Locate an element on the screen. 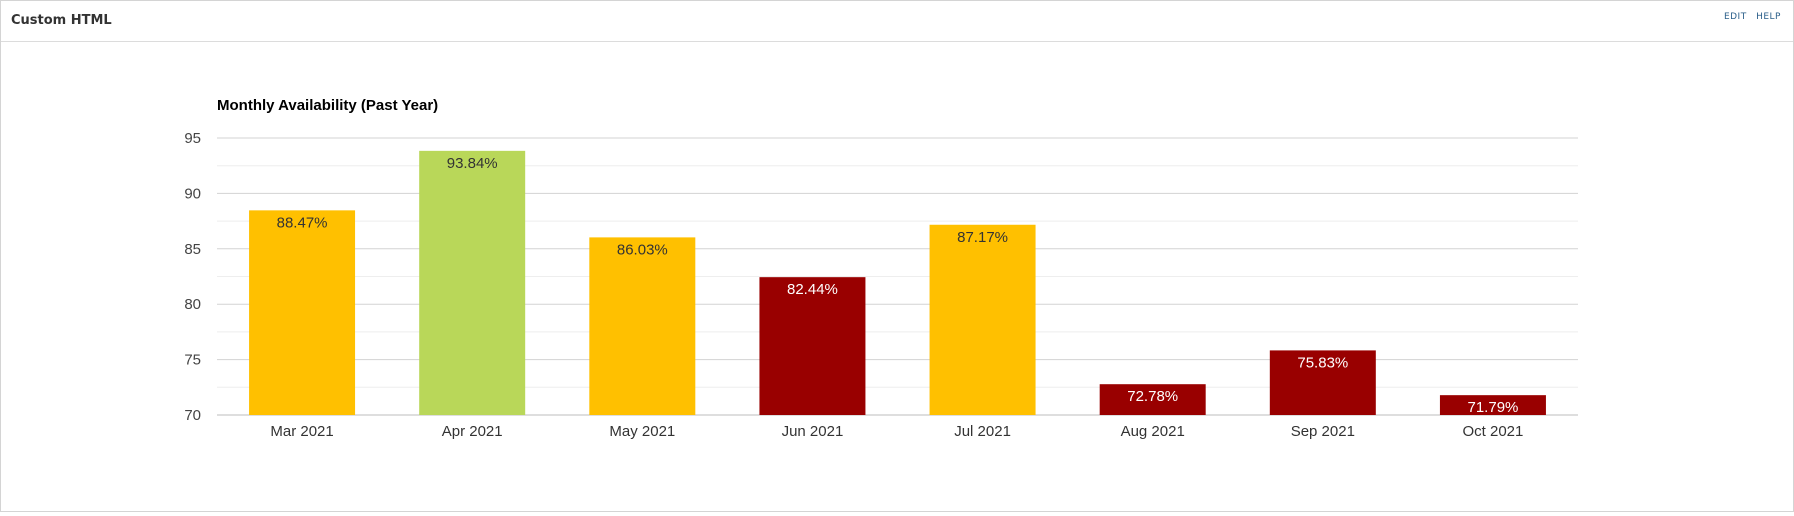 The width and height of the screenshot is (1794, 516). panel-header: Custom HTML EDIT HELP is located at coordinates (897, 21).